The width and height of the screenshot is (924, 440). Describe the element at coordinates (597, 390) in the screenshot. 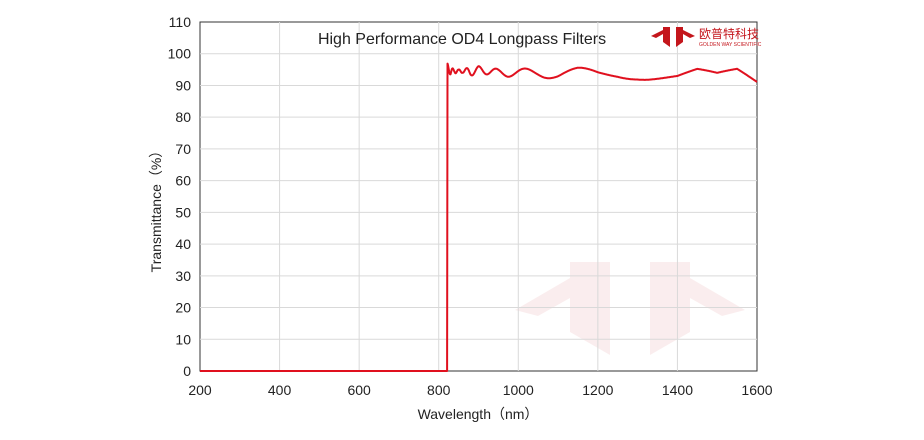

I see `x-tick-label: 1200` at that location.